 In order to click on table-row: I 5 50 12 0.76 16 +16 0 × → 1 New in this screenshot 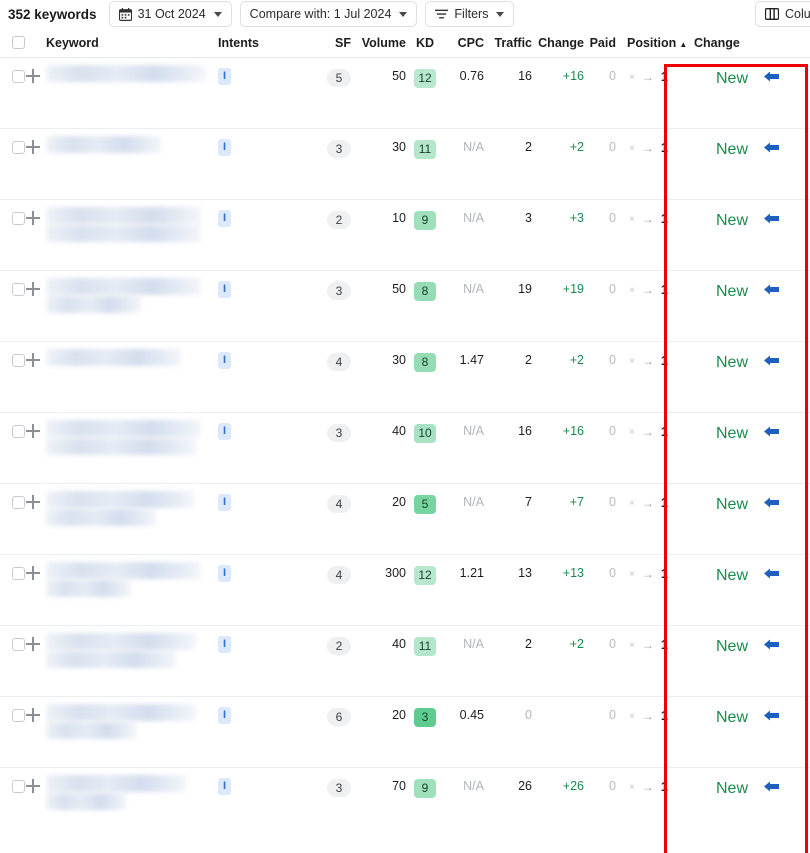, I will do `click(405, 93)`.